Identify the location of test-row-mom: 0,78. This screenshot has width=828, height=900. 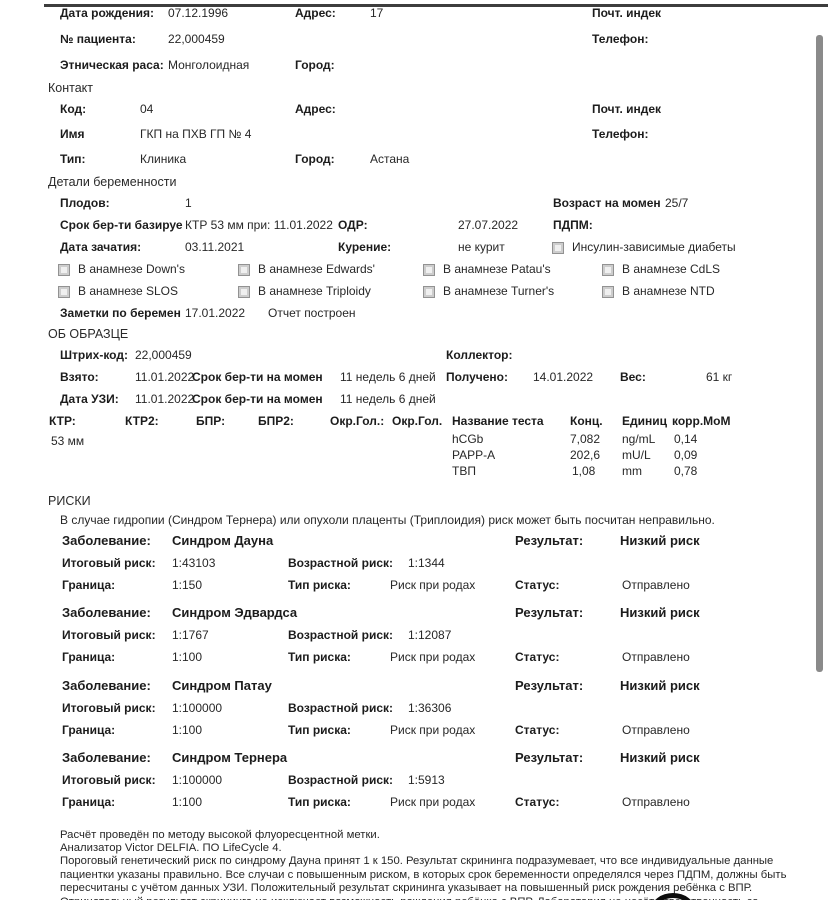
(686, 471).